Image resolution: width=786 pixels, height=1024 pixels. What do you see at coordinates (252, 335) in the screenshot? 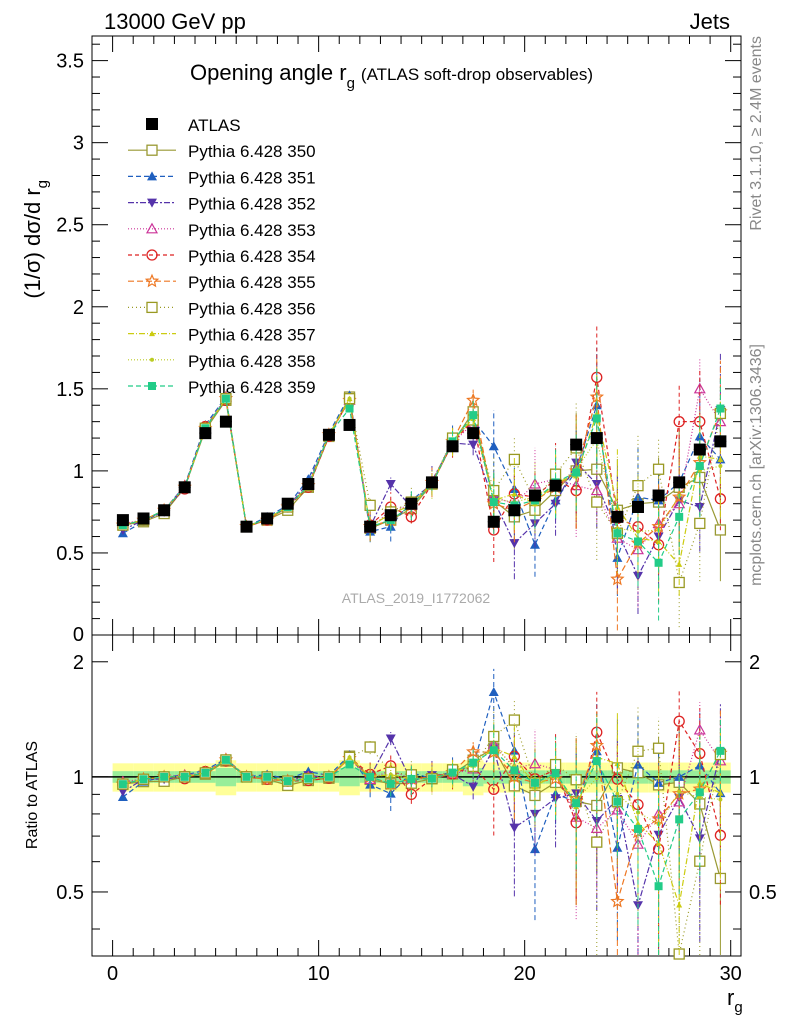
I see `legend-label: Pythia 6.428 357` at bounding box center [252, 335].